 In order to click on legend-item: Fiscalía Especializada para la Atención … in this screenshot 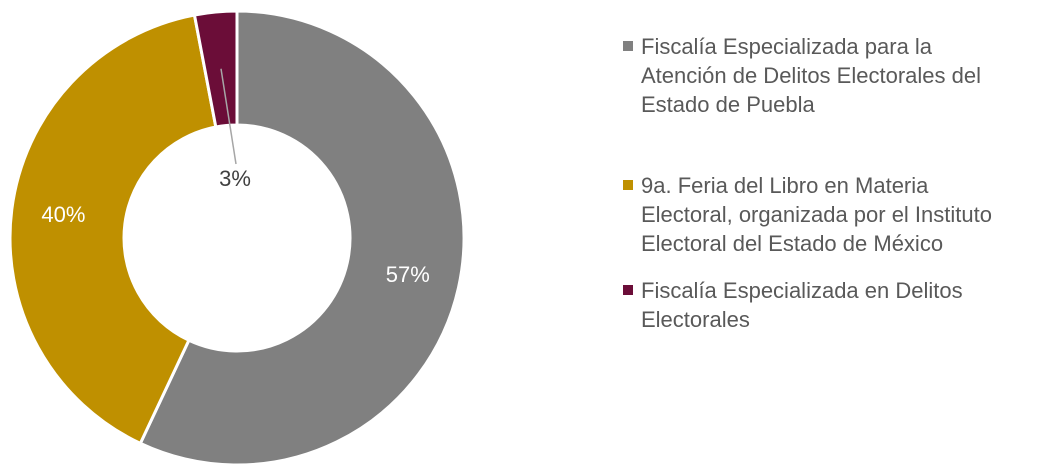, I will do `click(822, 75)`.